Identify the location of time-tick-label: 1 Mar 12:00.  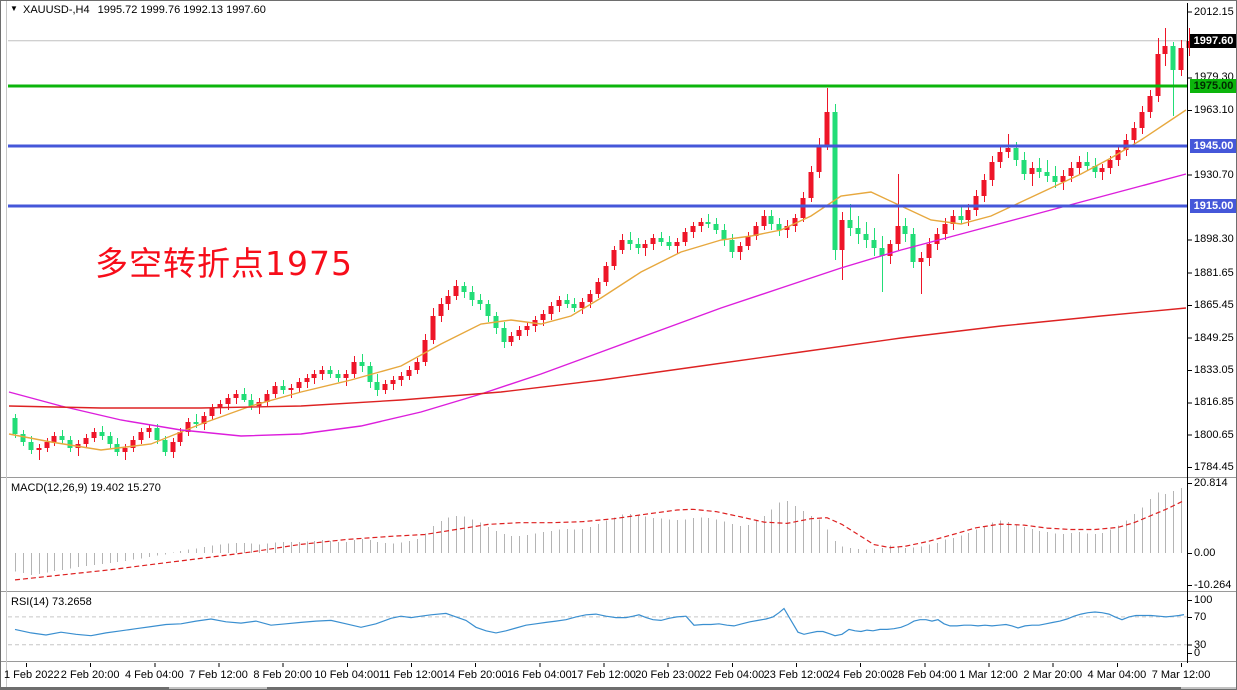
(988, 675).